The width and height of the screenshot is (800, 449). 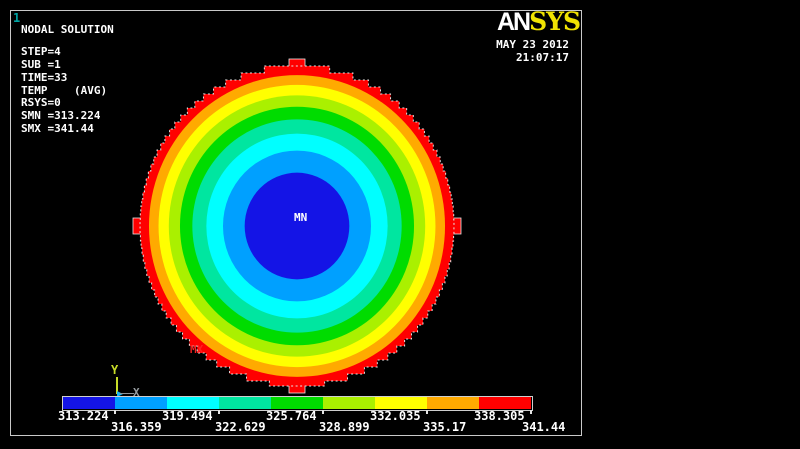 What do you see at coordinates (187, 416) in the screenshot?
I see `legend-value-label: 319.494` at bounding box center [187, 416].